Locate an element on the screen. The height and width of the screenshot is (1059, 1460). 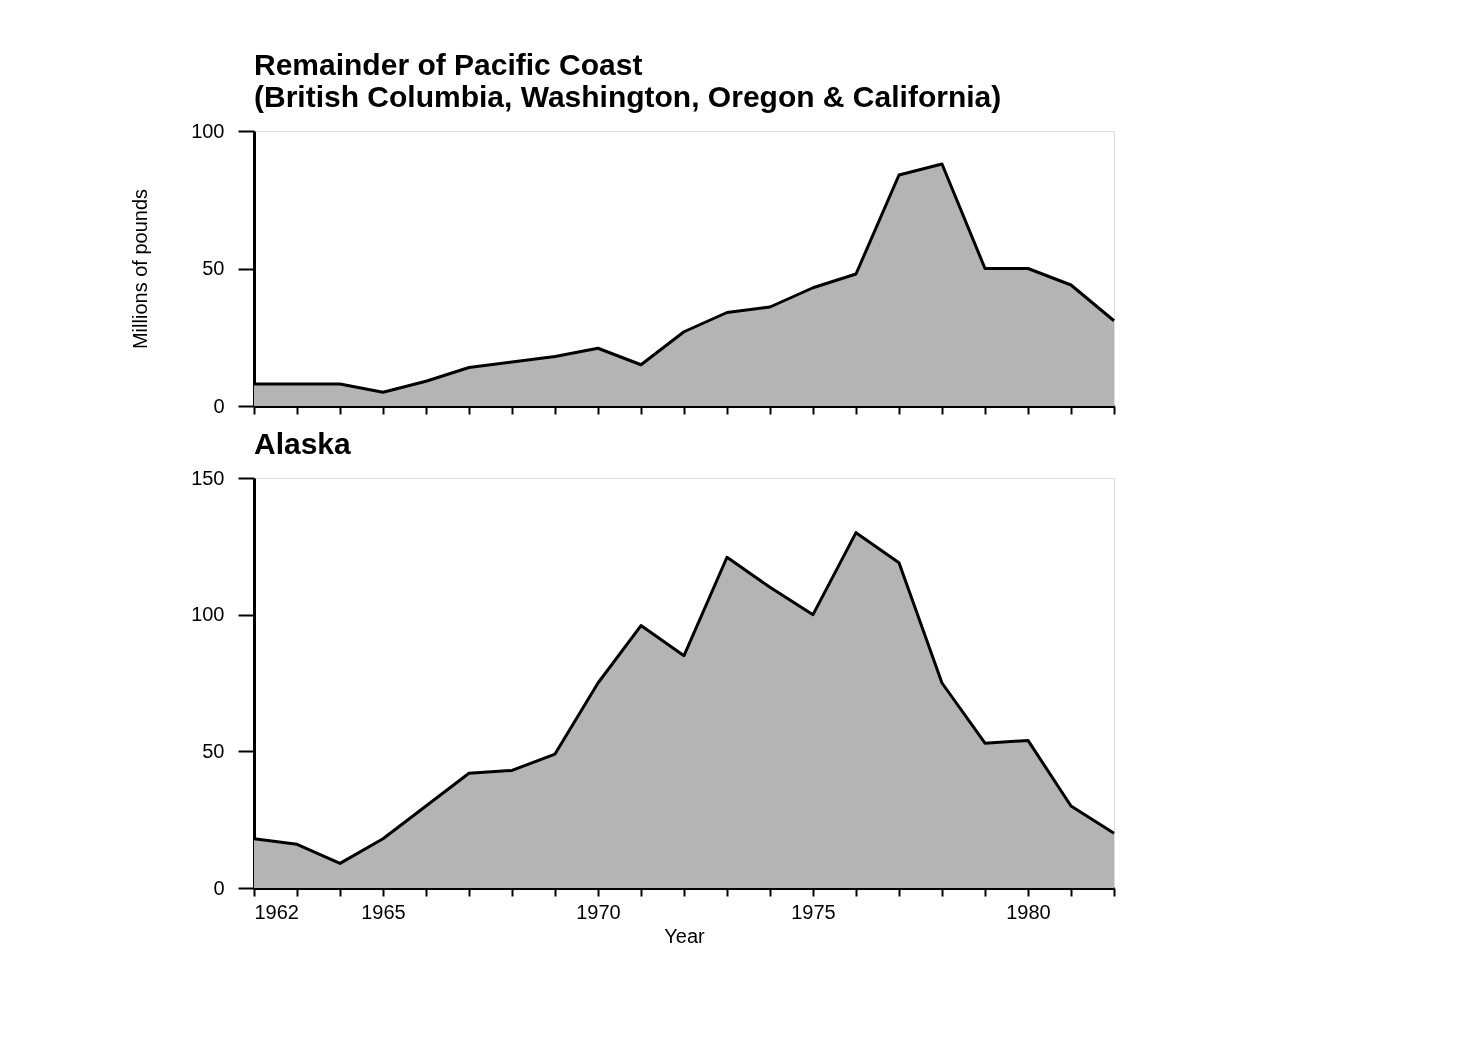
y-axis-title: Millions of pounds is located at coordinates (140, 269).